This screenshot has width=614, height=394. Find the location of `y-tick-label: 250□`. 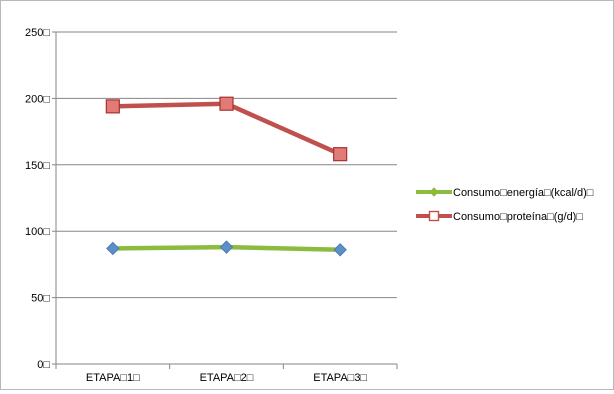

y-tick-label: 250□ is located at coordinates (37, 33).